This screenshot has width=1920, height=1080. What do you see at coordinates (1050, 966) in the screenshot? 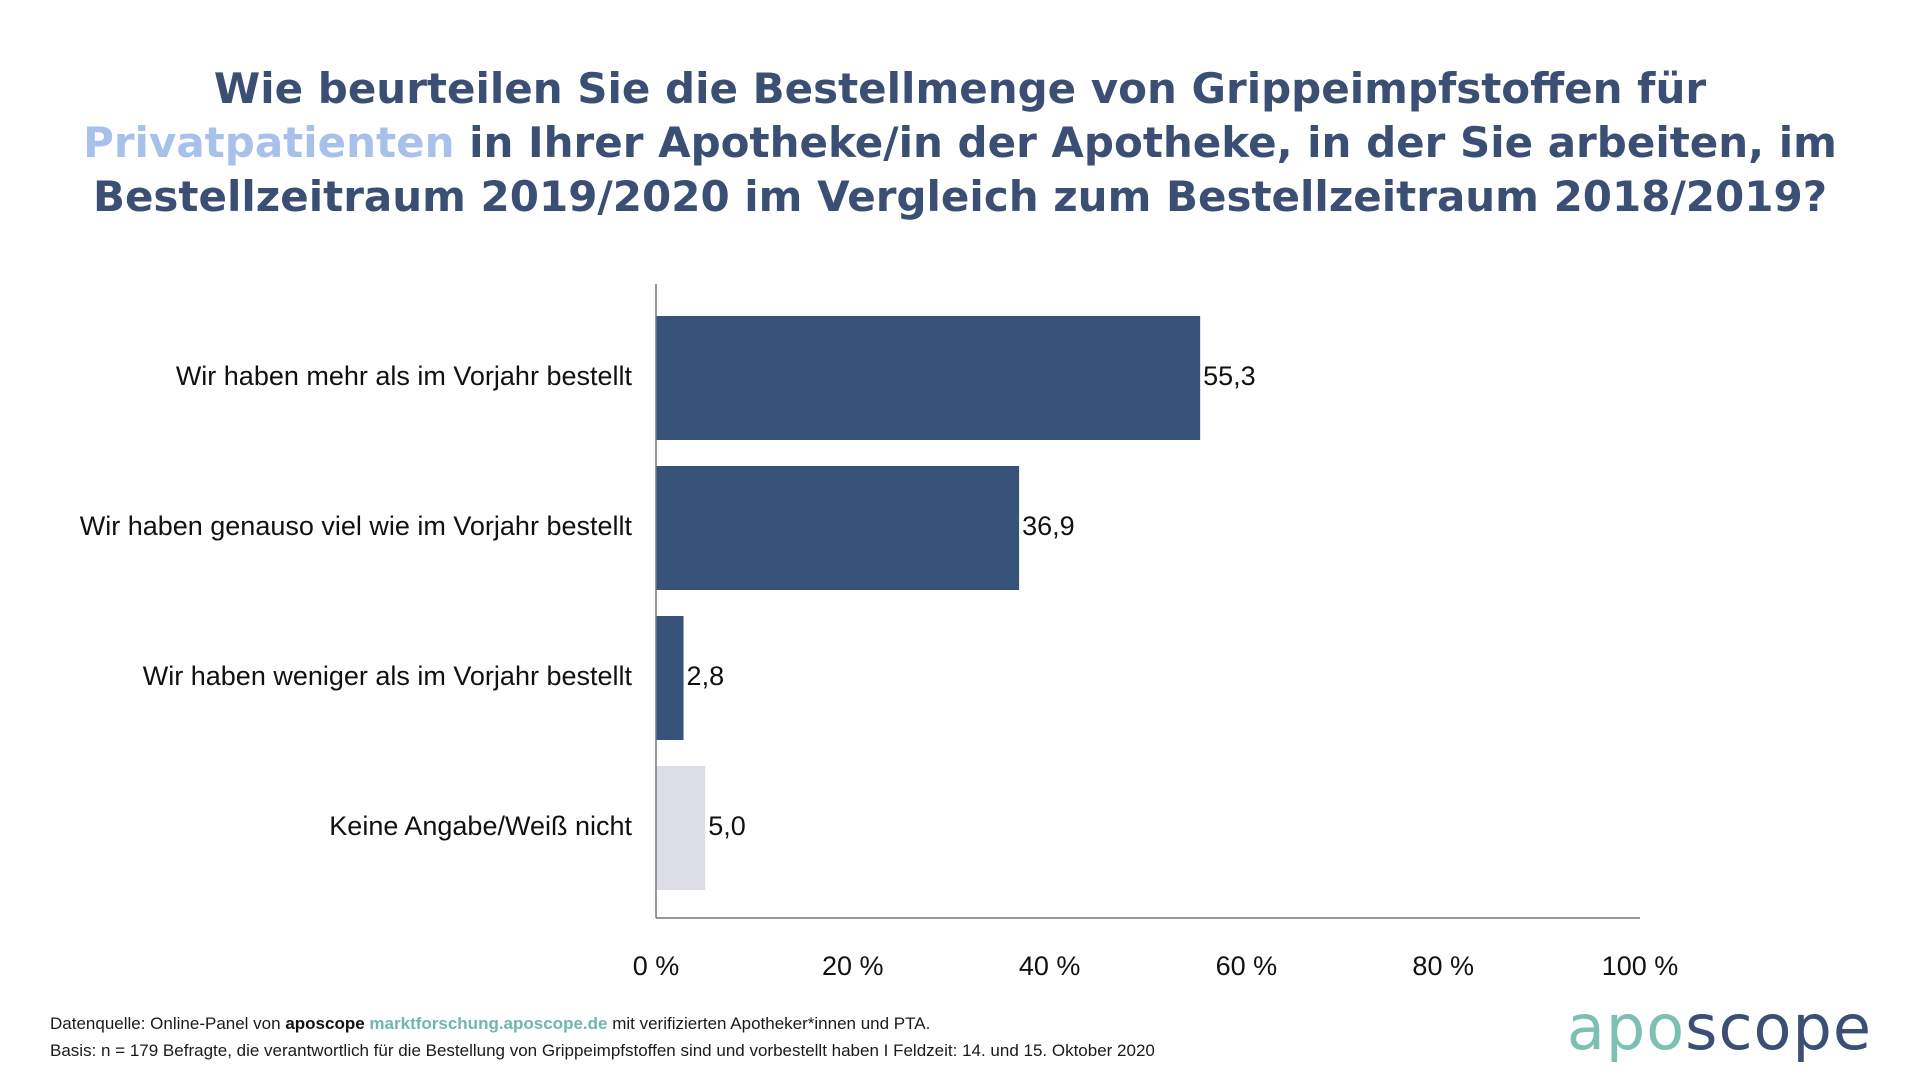
I see `x-tick-label-40: 40 %` at bounding box center [1050, 966].